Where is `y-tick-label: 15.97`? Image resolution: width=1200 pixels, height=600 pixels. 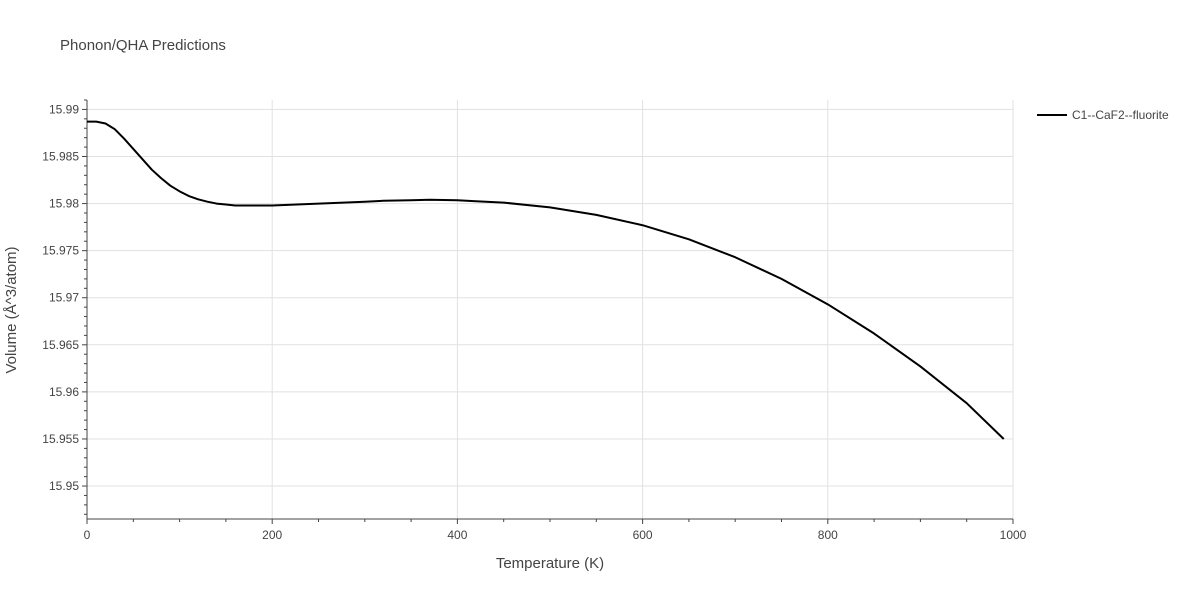 y-tick-label: 15.97 is located at coordinates (64, 298).